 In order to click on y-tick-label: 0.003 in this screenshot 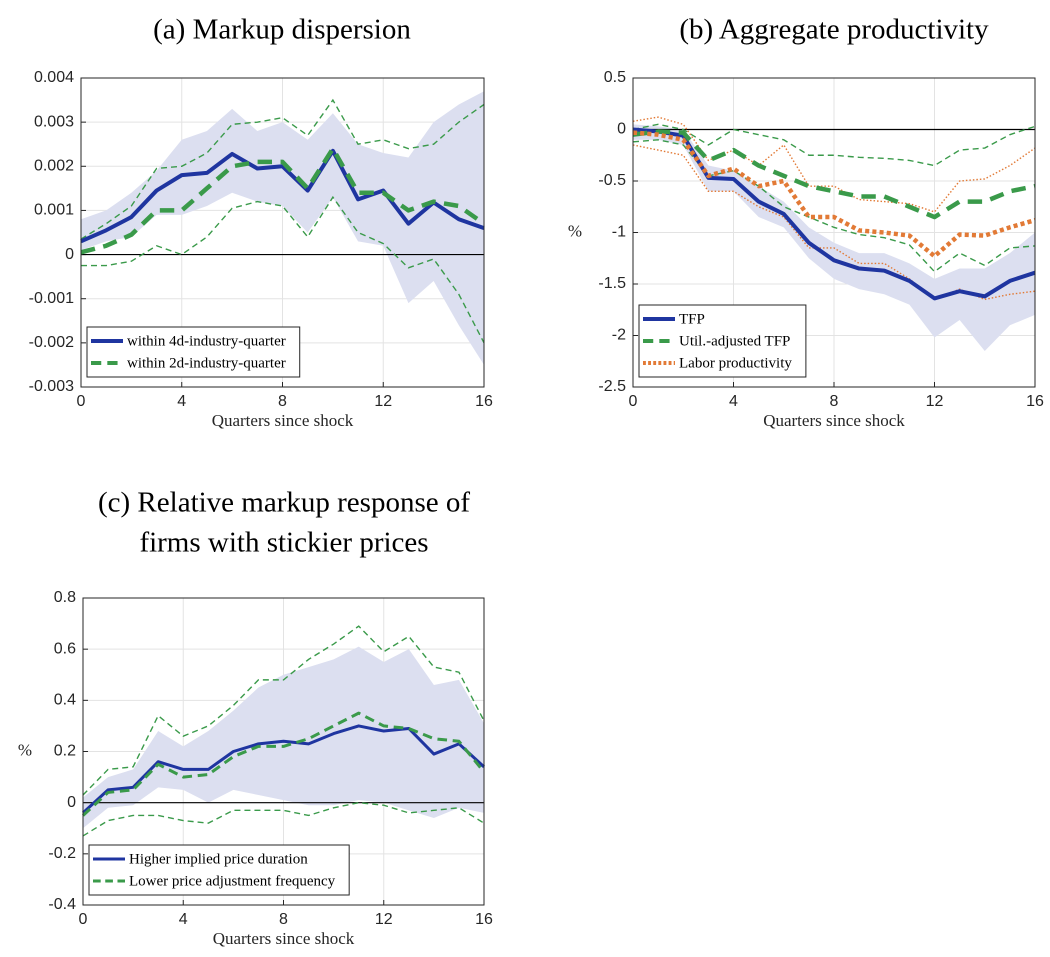, I will do `click(54, 121)`.